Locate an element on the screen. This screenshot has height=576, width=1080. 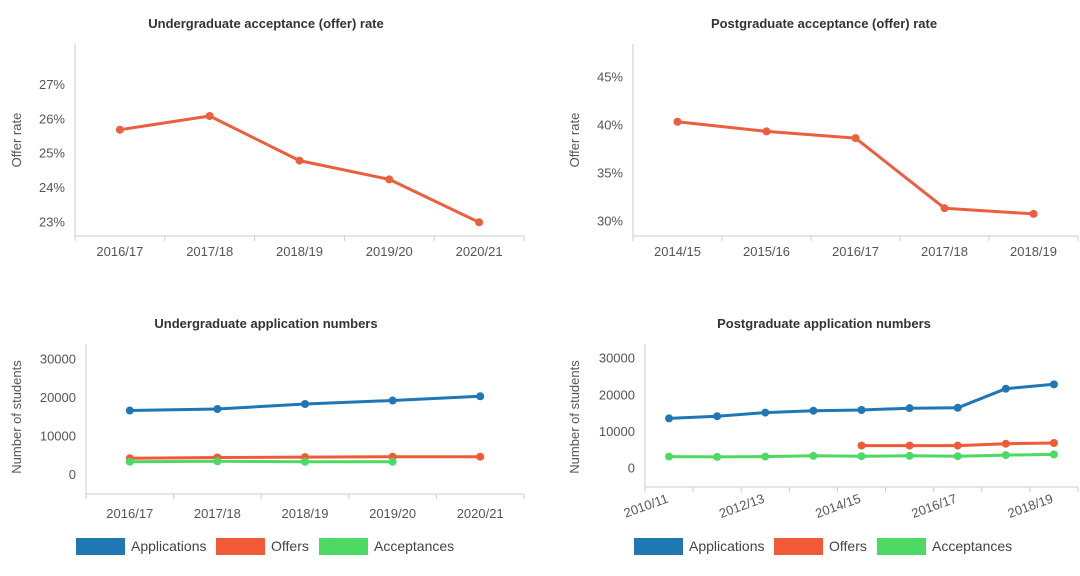
y-tick-label: 25% is located at coordinates (52, 153).